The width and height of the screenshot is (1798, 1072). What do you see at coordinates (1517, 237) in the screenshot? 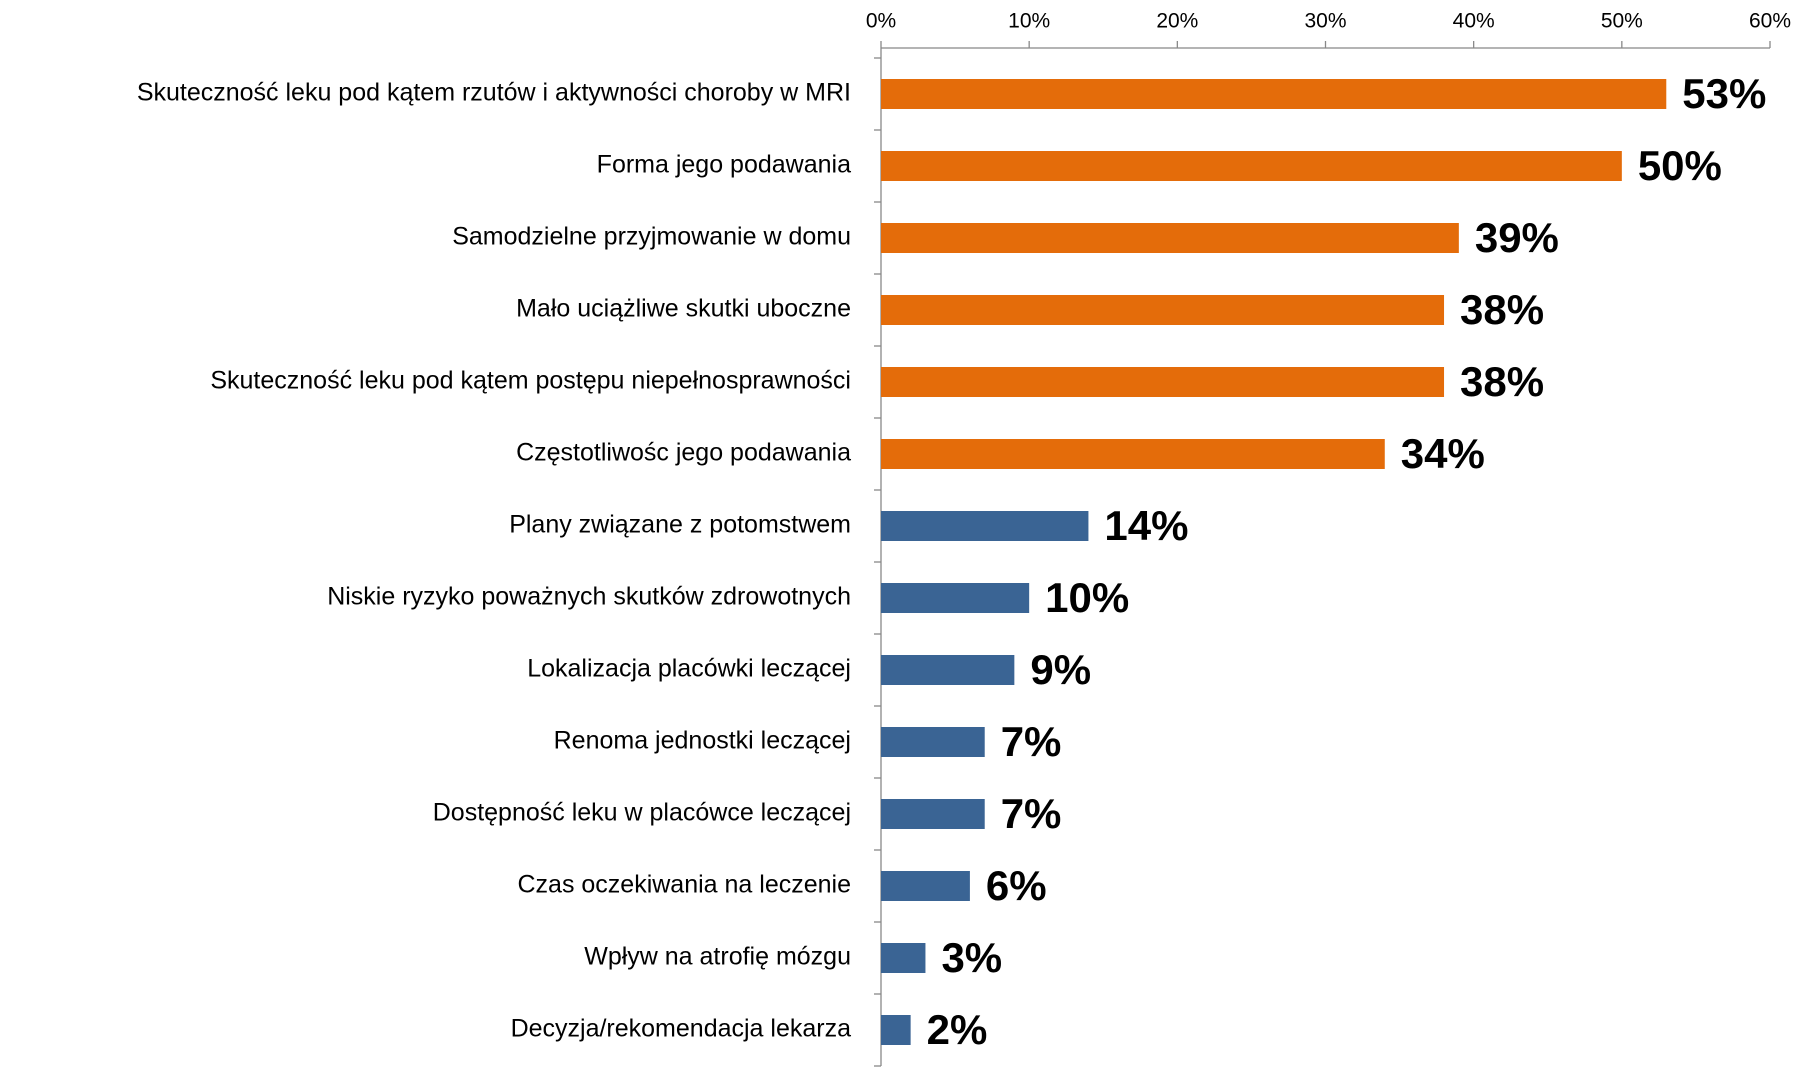
I see `value-label: 39%` at bounding box center [1517, 237].